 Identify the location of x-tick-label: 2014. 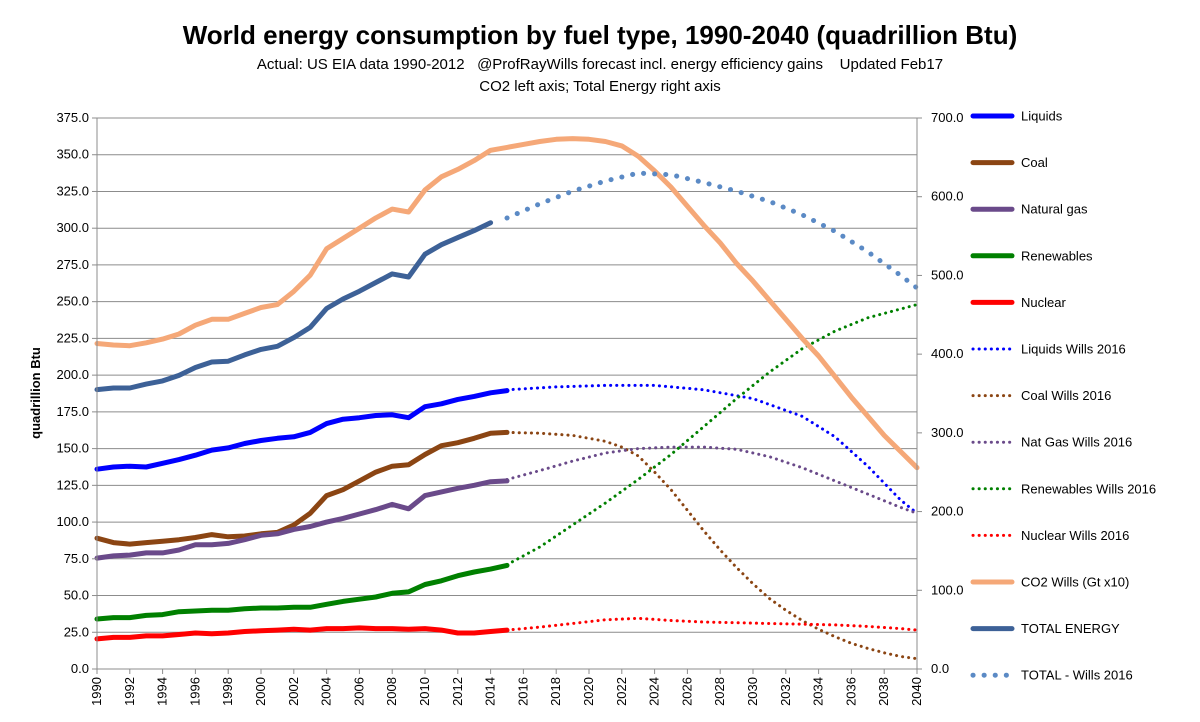
(490, 691).